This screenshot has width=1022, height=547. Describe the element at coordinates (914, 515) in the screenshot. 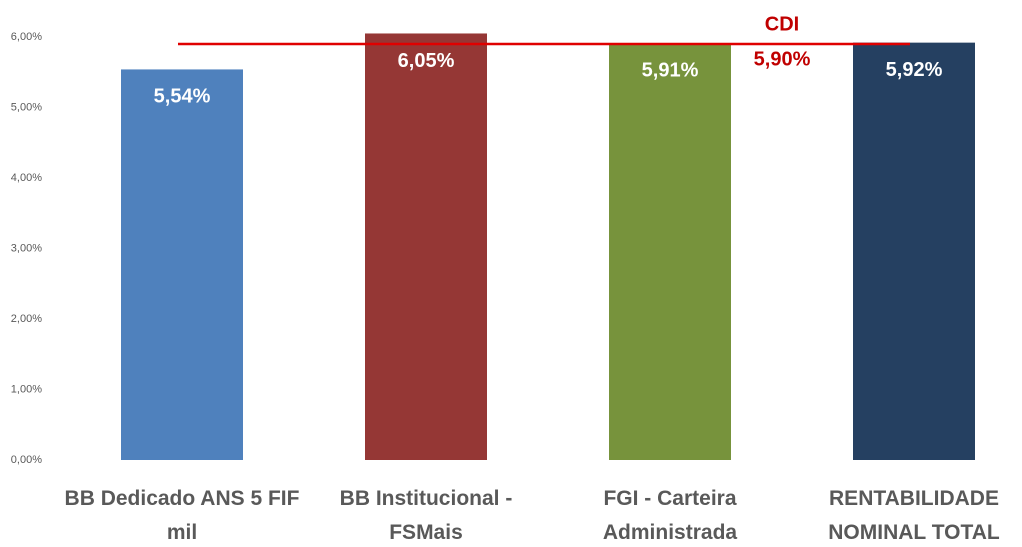

I see `x-tick-label: RENTABILIDADE NOMINAL TOTAL` at that location.